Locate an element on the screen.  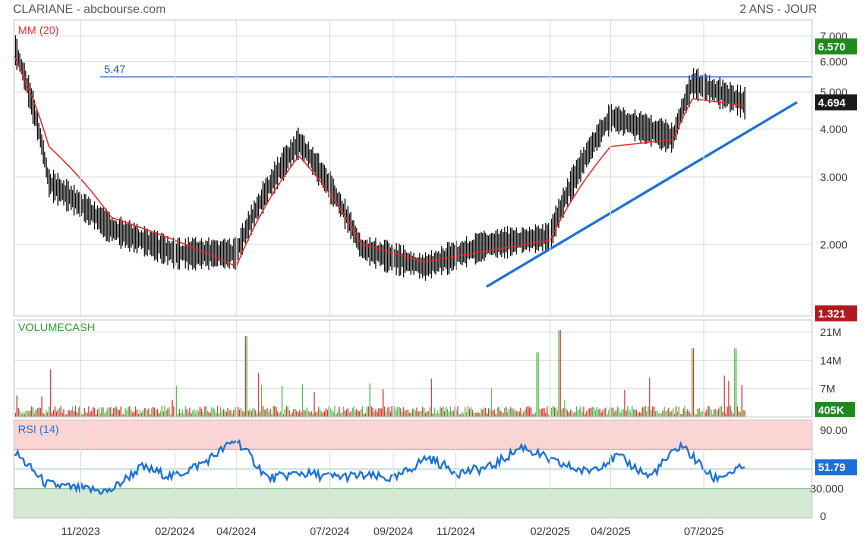
x-tick-label: 02/2025 is located at coordinates (550, 532).